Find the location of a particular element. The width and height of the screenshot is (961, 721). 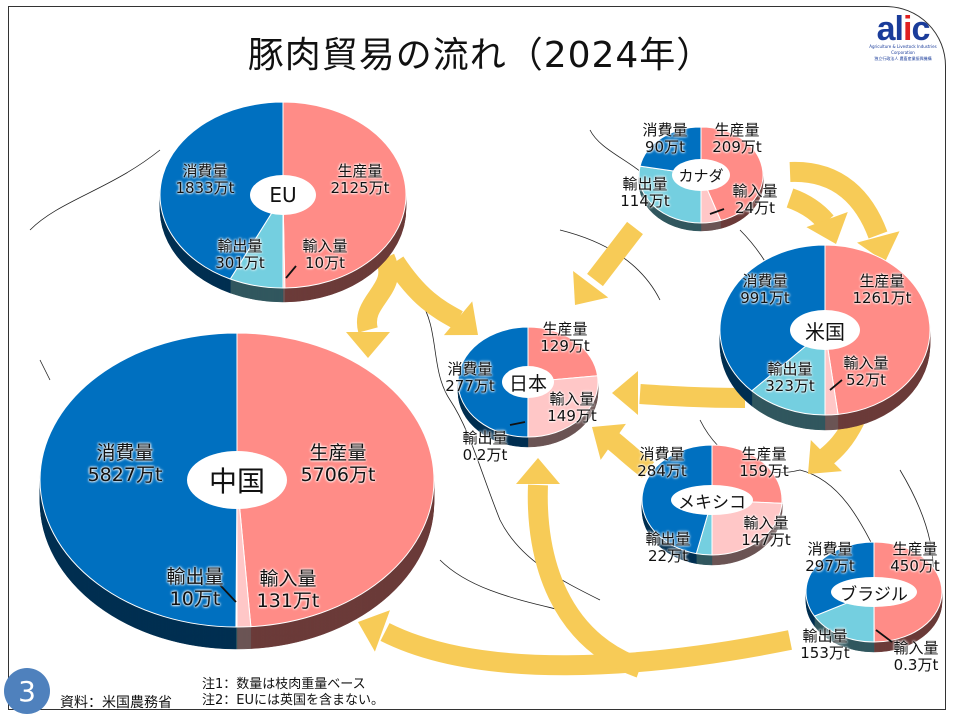

note-1: 注1：数量は枝肉重量ベース is located at coordinates (284, 684).